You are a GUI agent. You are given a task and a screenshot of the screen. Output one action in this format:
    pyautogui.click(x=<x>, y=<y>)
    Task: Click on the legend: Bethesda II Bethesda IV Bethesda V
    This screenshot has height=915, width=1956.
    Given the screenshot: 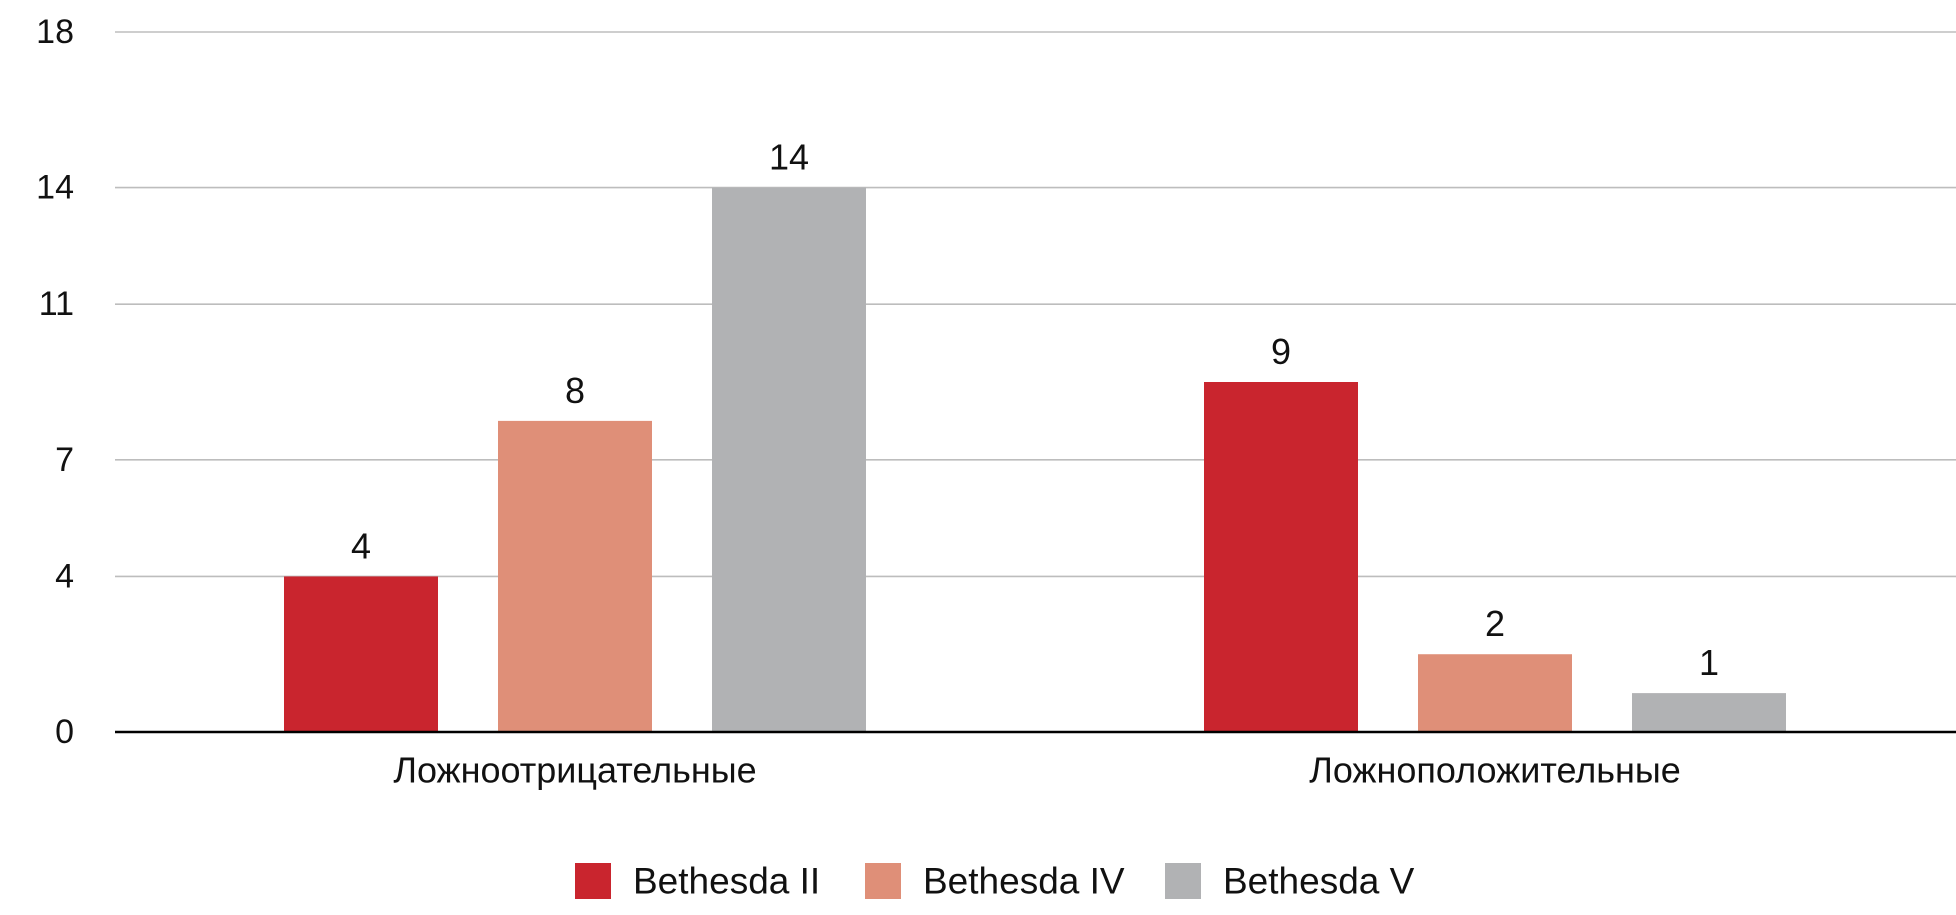 What is the action you would take?
    pyautogui.click(x=995, y=881)
    